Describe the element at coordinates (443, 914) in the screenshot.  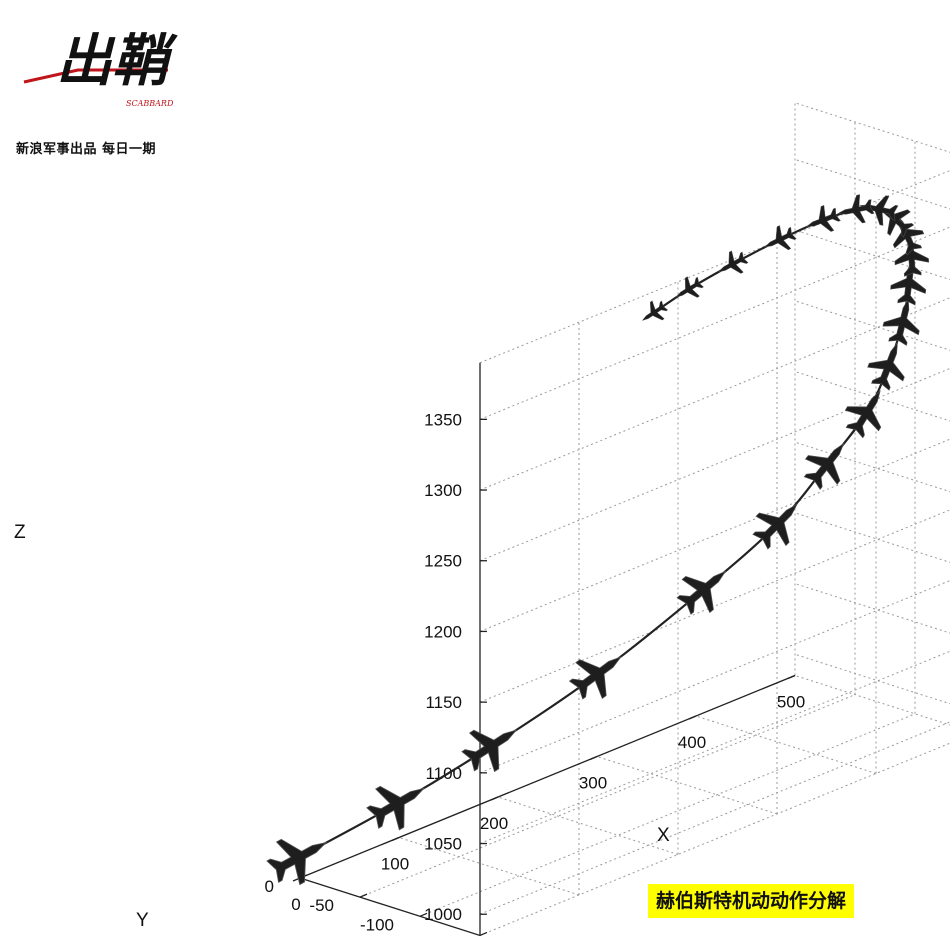
I see `z-tick-label: 1000` at that location.